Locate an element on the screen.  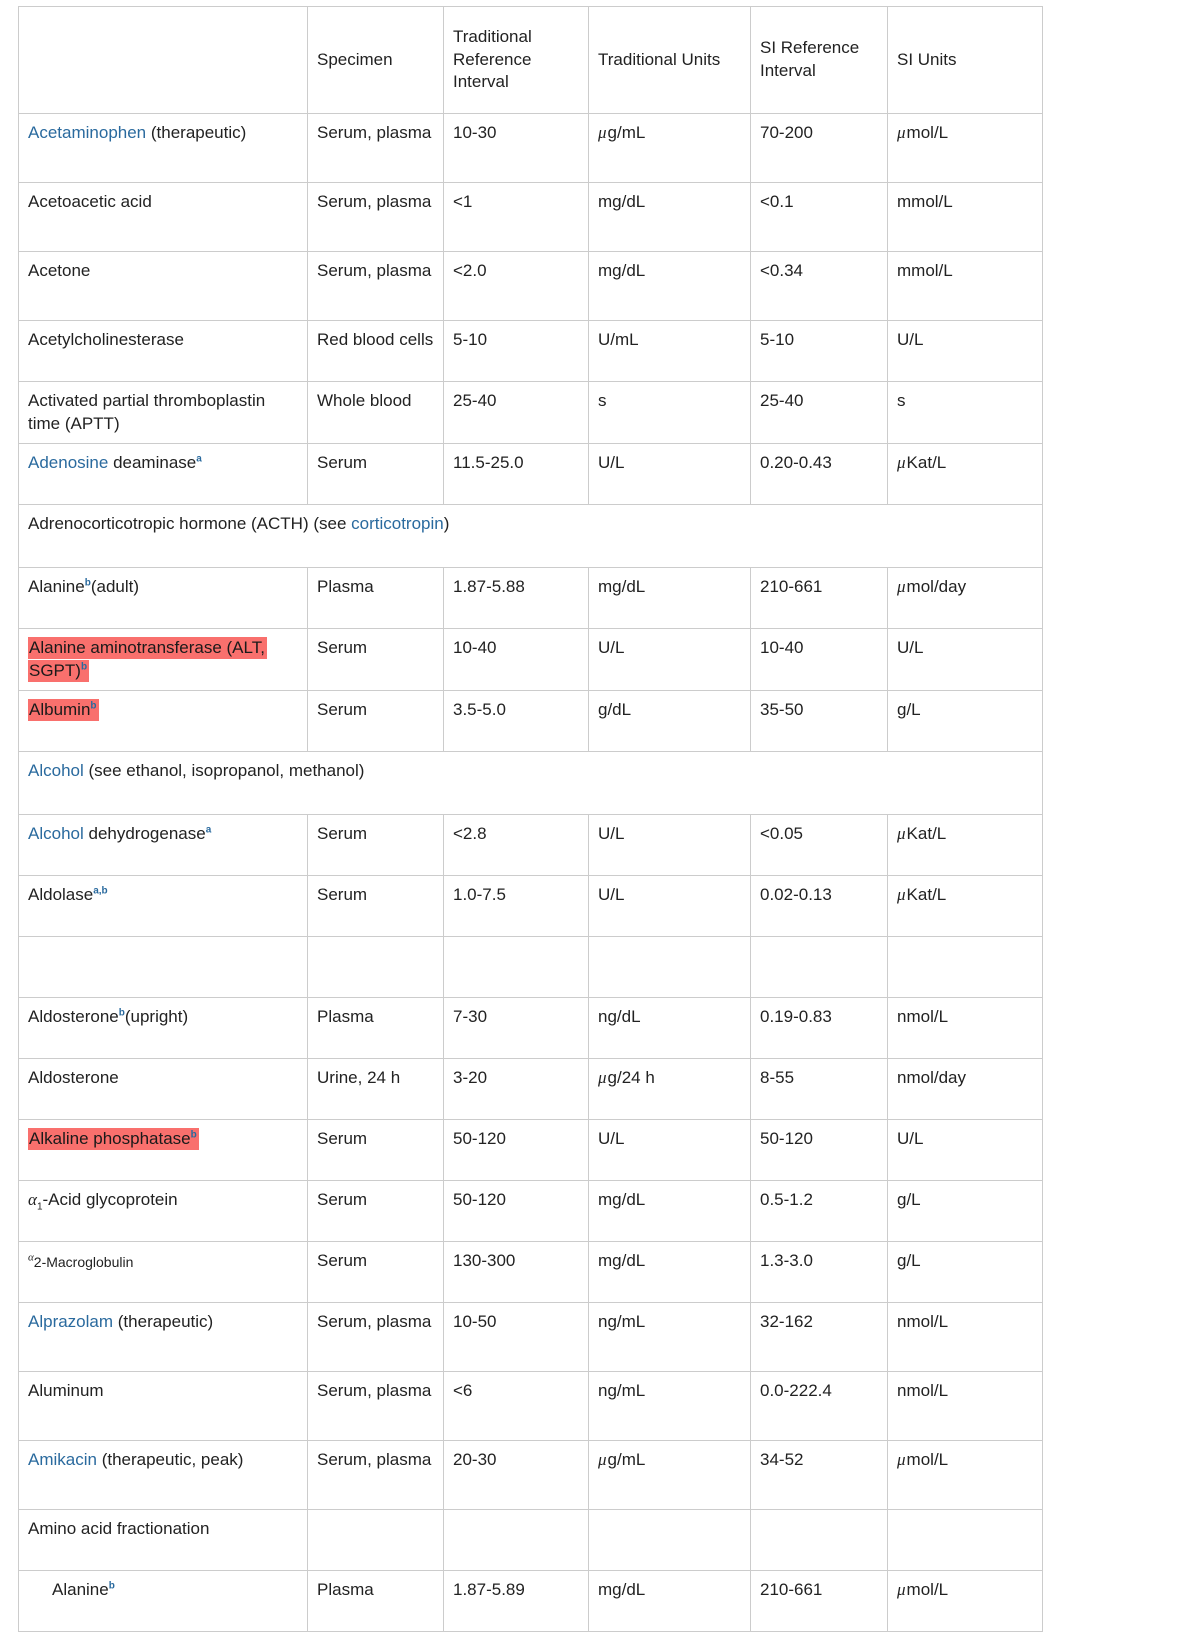
cell-traditional-reference-interval: 10-40 is located at coordinates (516, 660).